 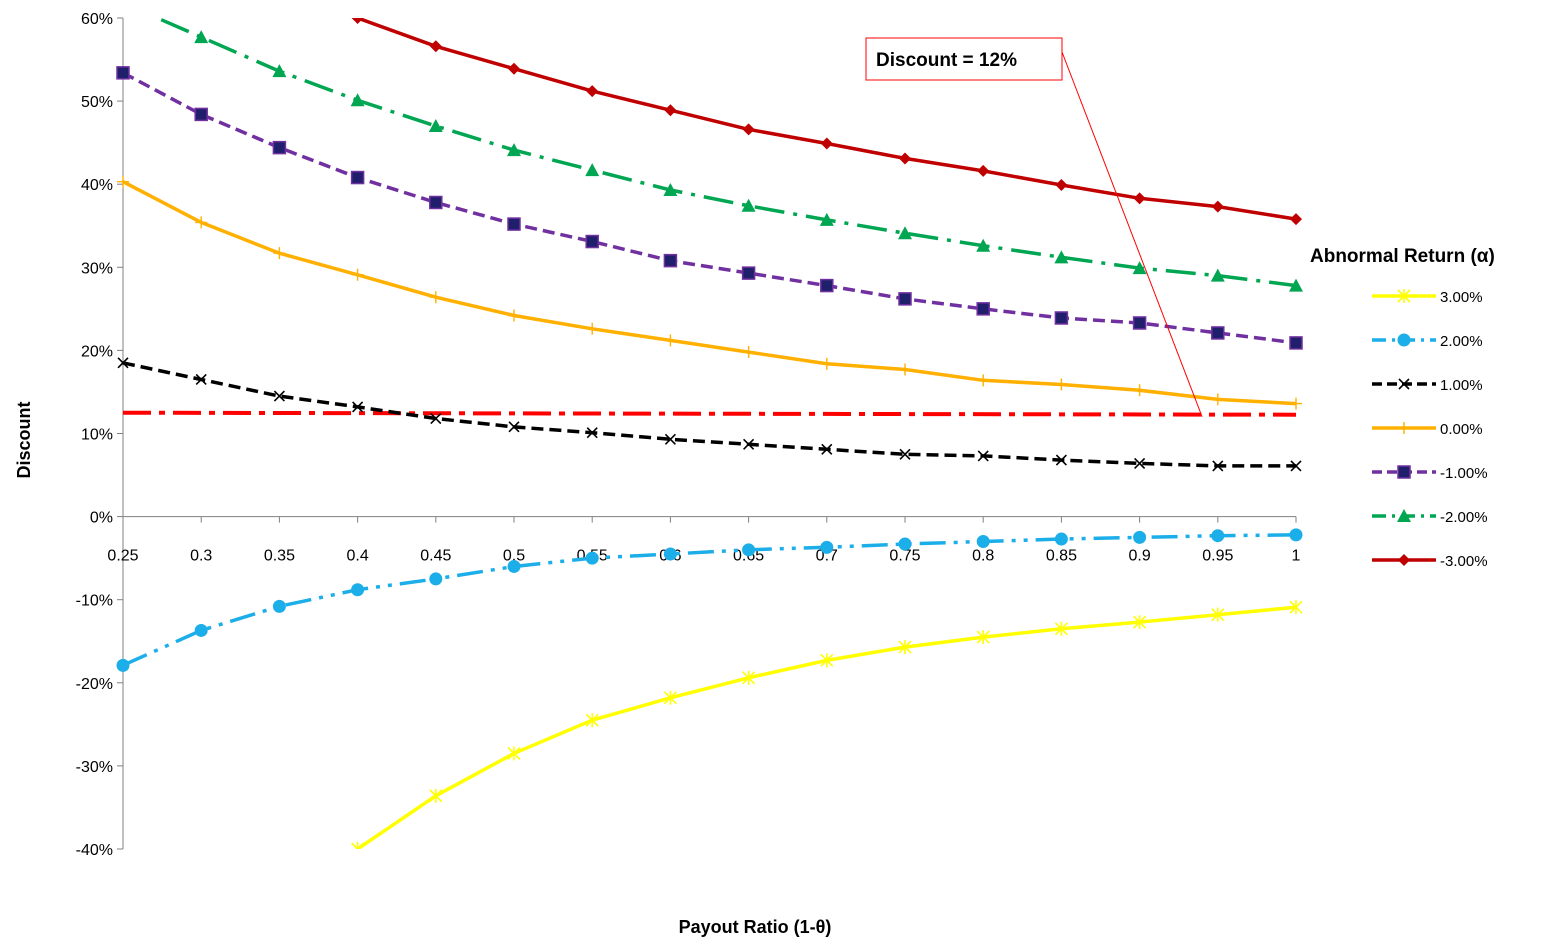 What do you see at coordinates (1464, 517) in the screenshot?
I see `legend-label: -2.00%` at bounding box center [1464, 517].